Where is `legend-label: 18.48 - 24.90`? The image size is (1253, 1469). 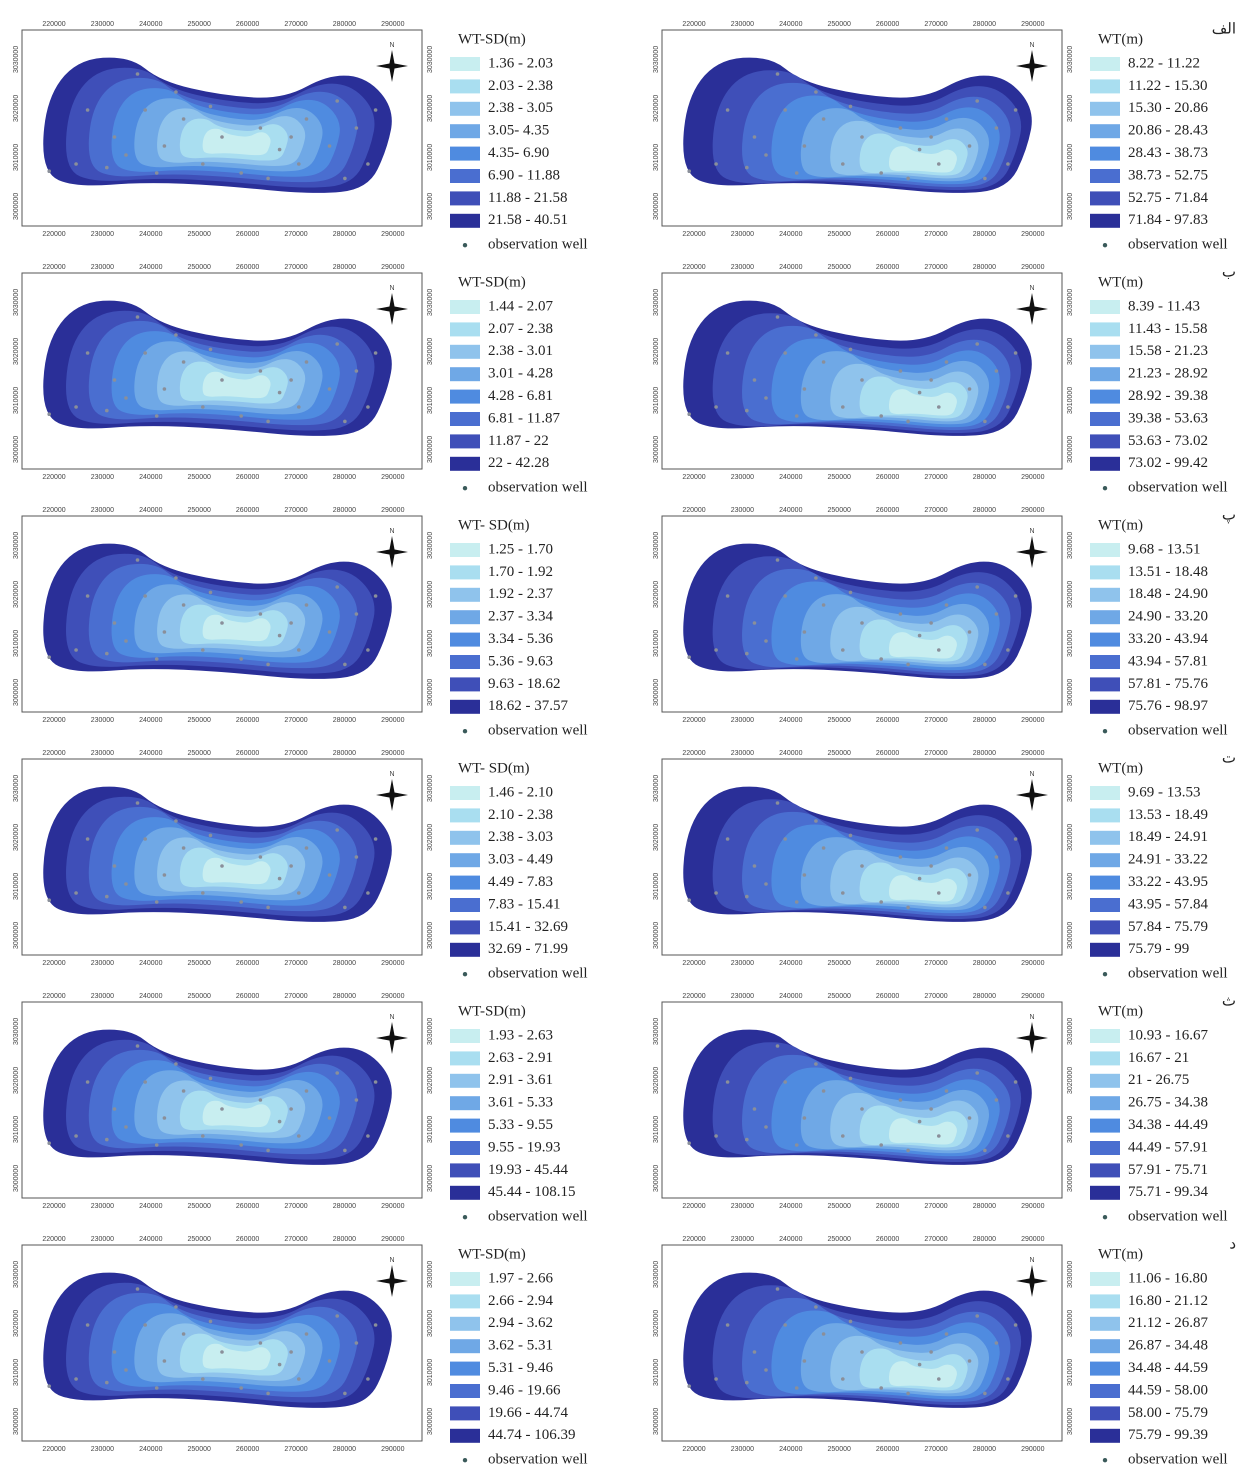 legend-label: 18.48 - 24.90 is located at coordinates (1168, 594).